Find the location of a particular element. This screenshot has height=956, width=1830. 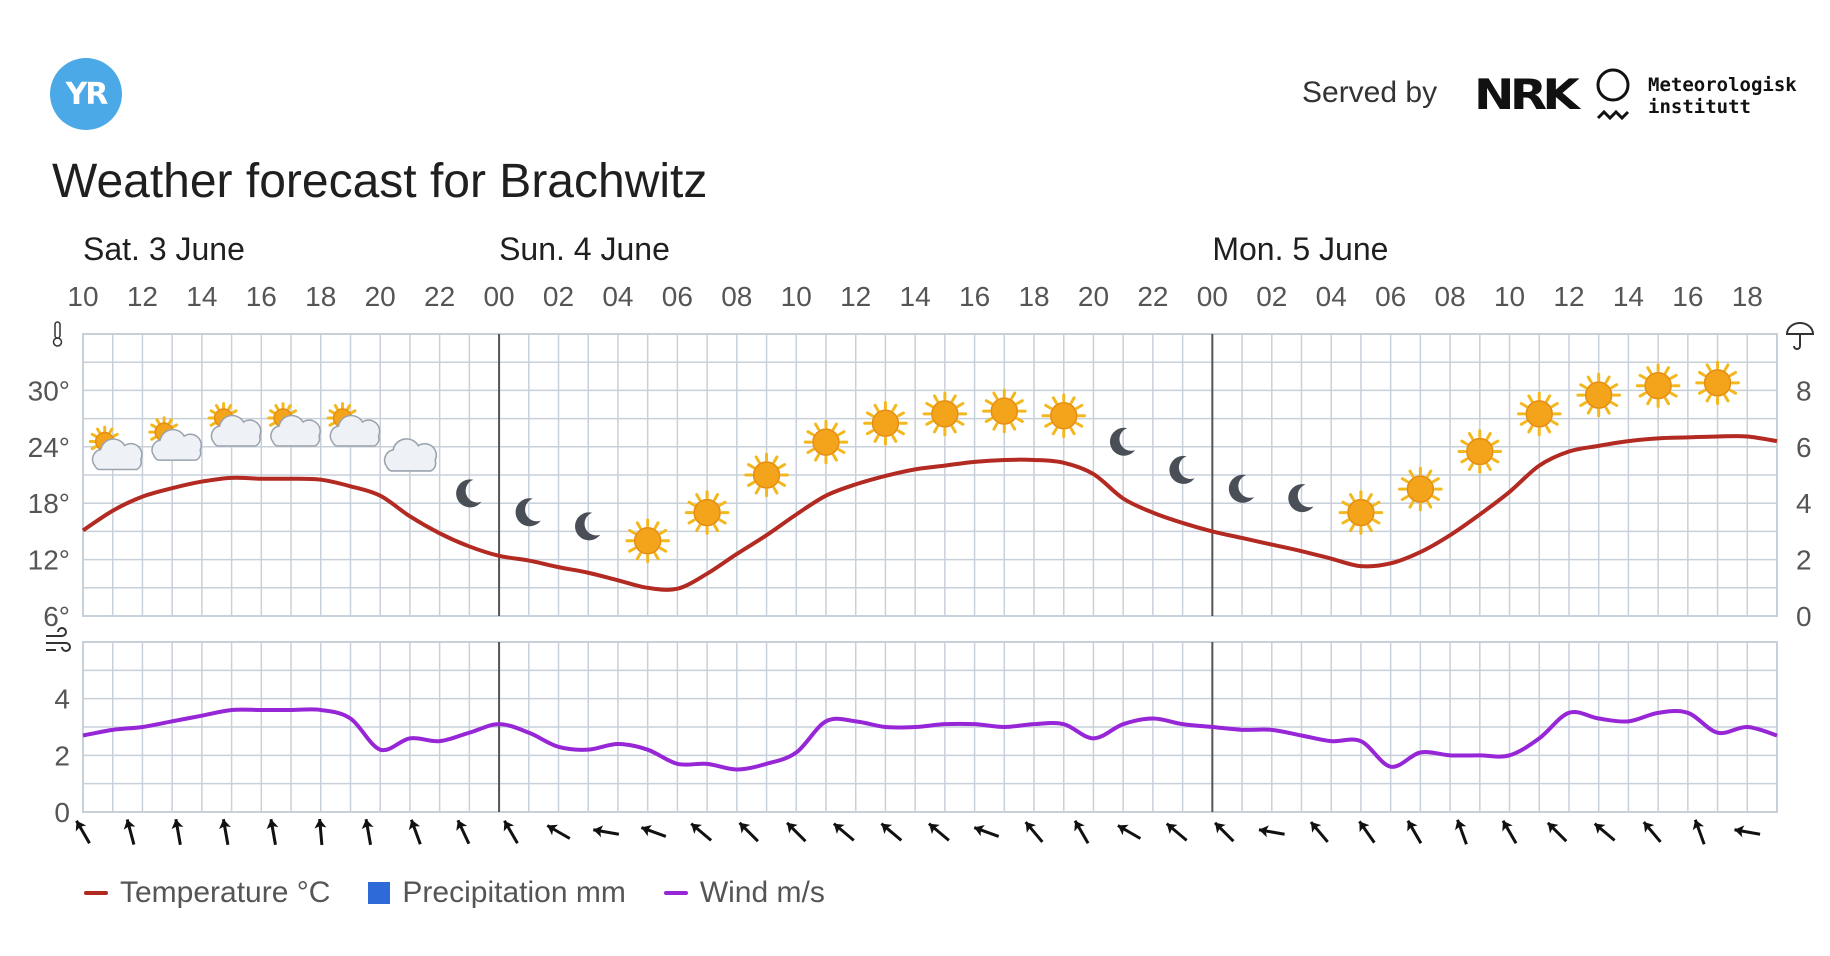

wind-line is located at coordinates (930, 739).